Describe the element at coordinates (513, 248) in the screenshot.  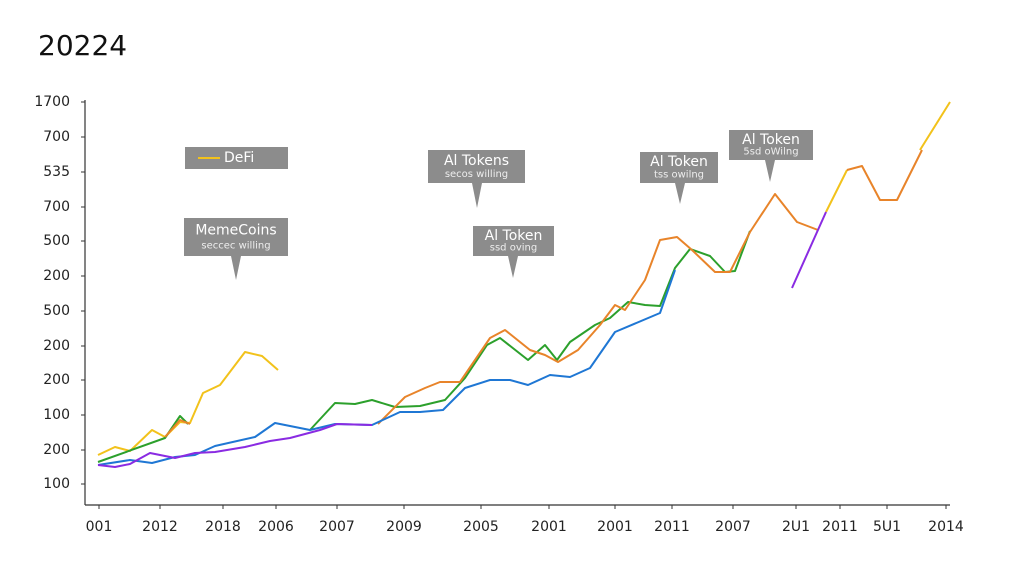
I see `annotation-subtext: ssd oving` at that location.